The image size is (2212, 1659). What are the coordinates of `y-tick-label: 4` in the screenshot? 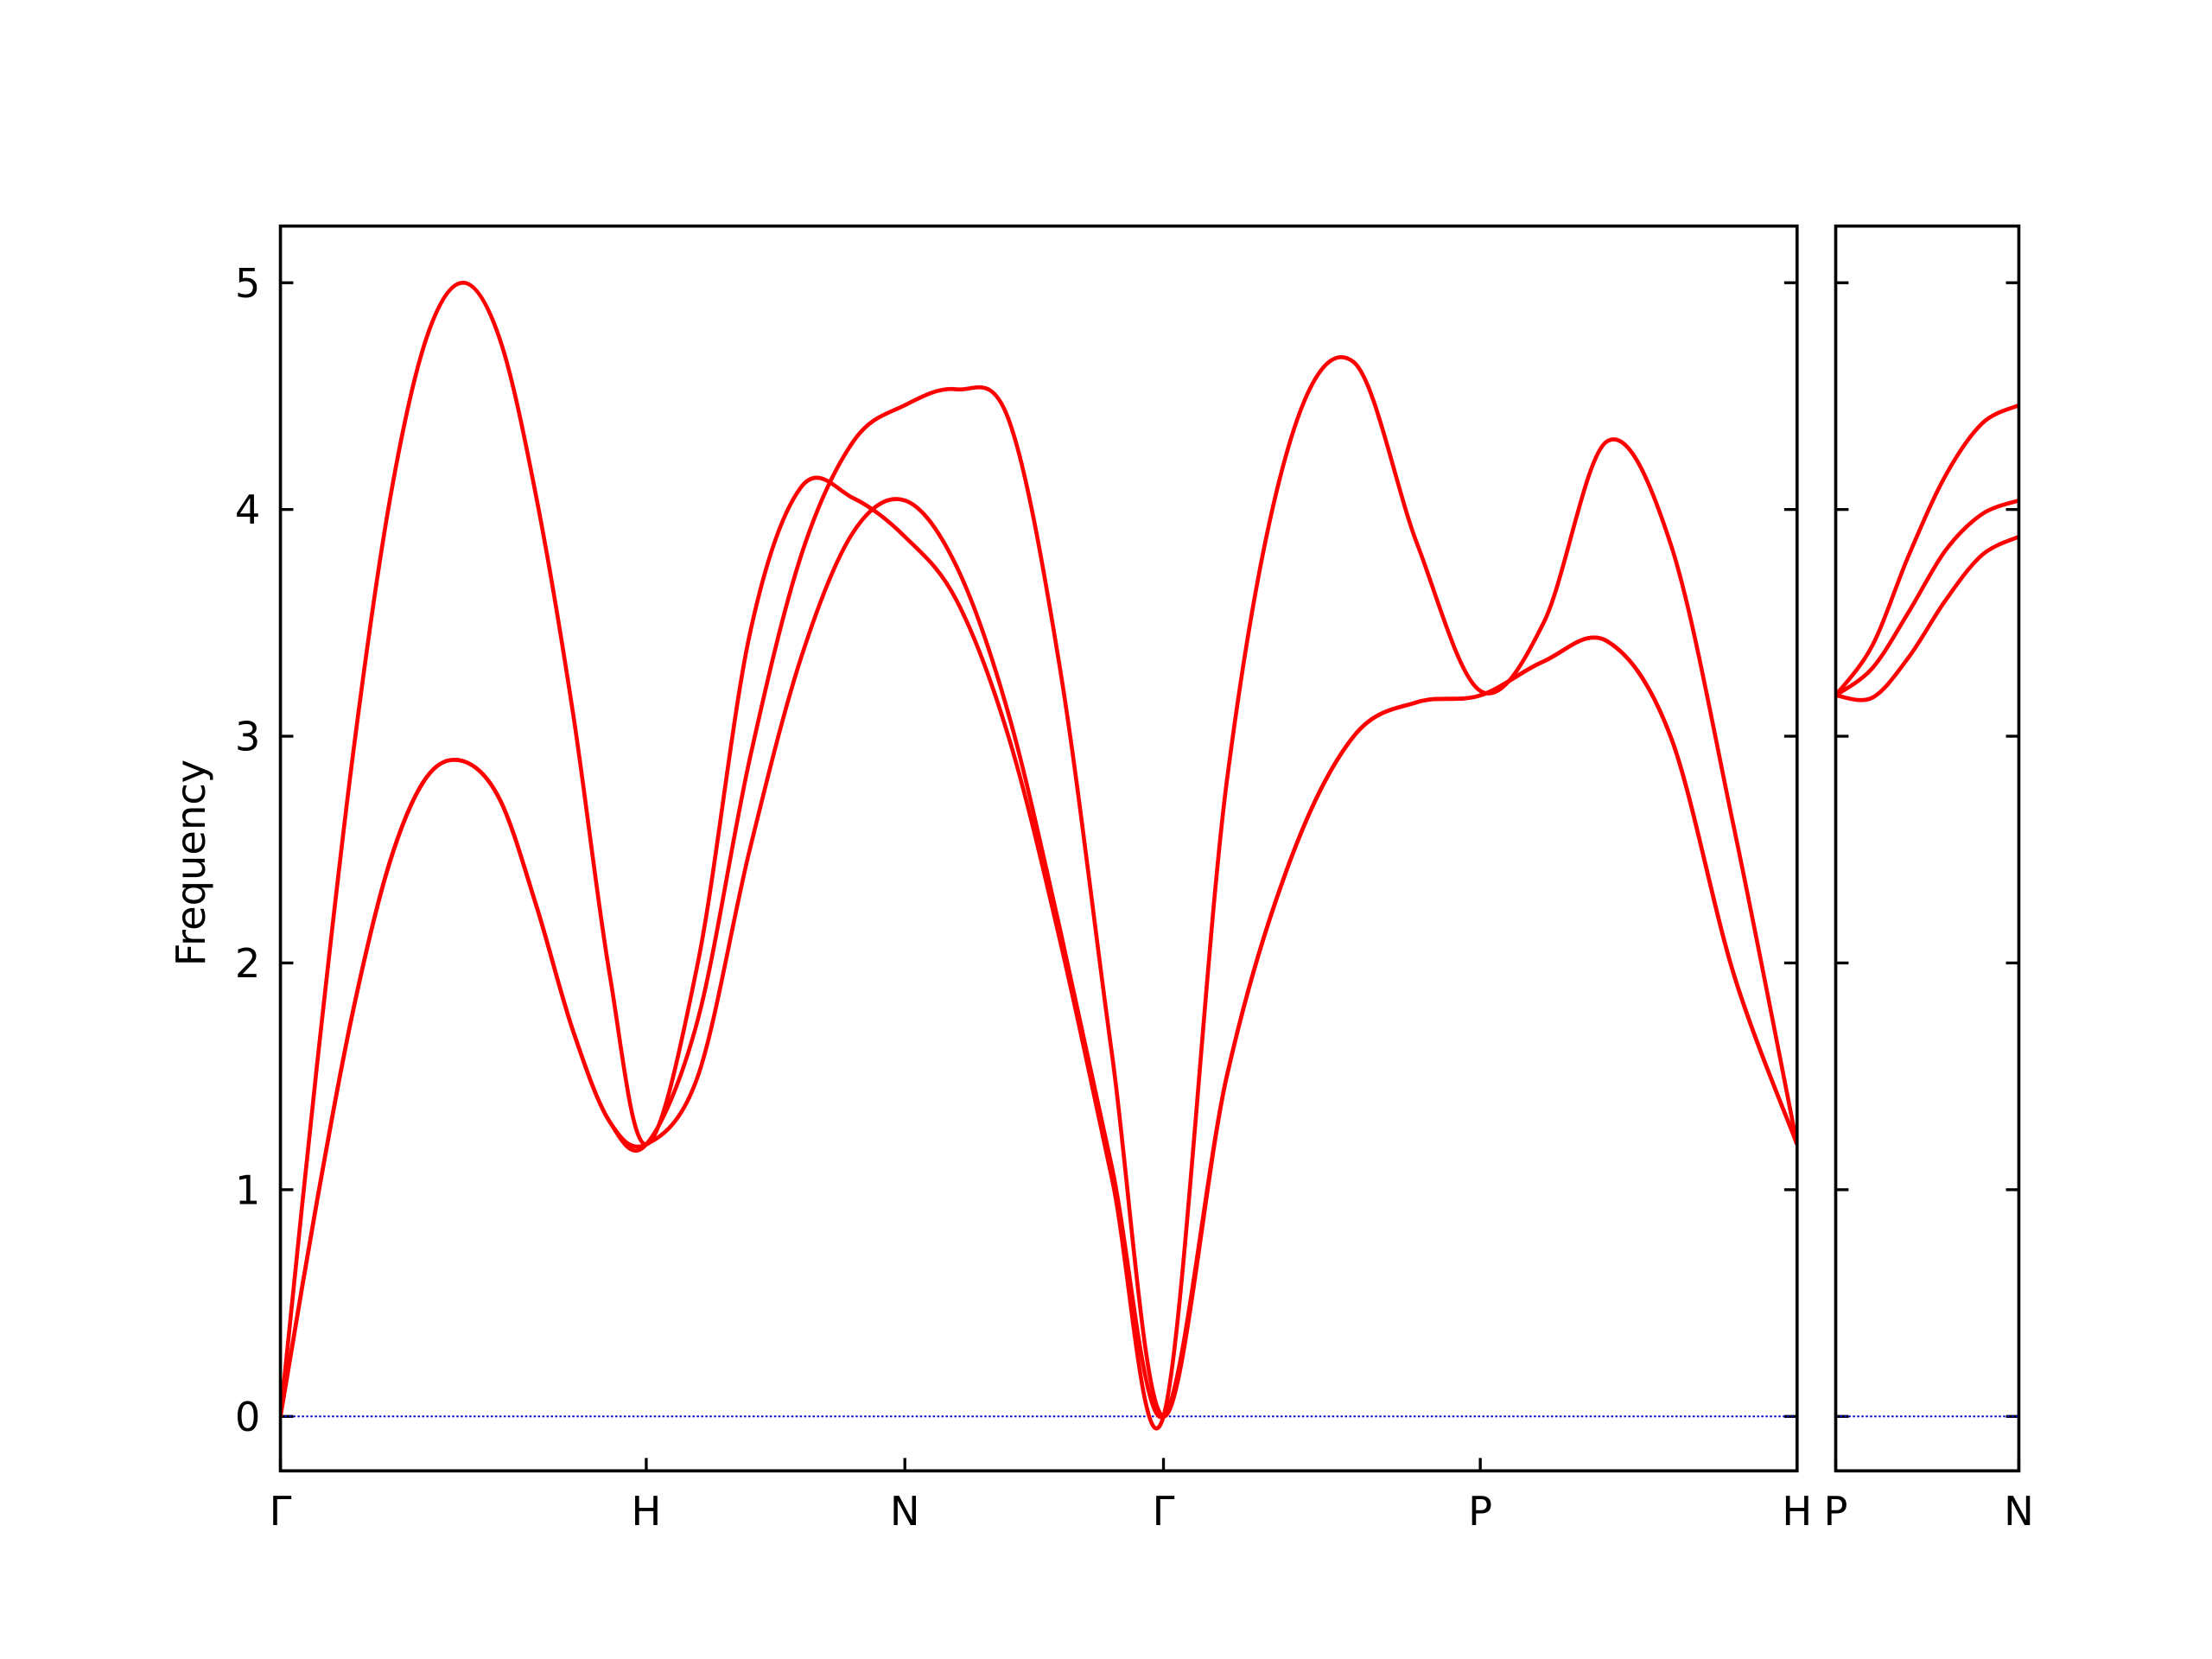 It's located at (248, 509).